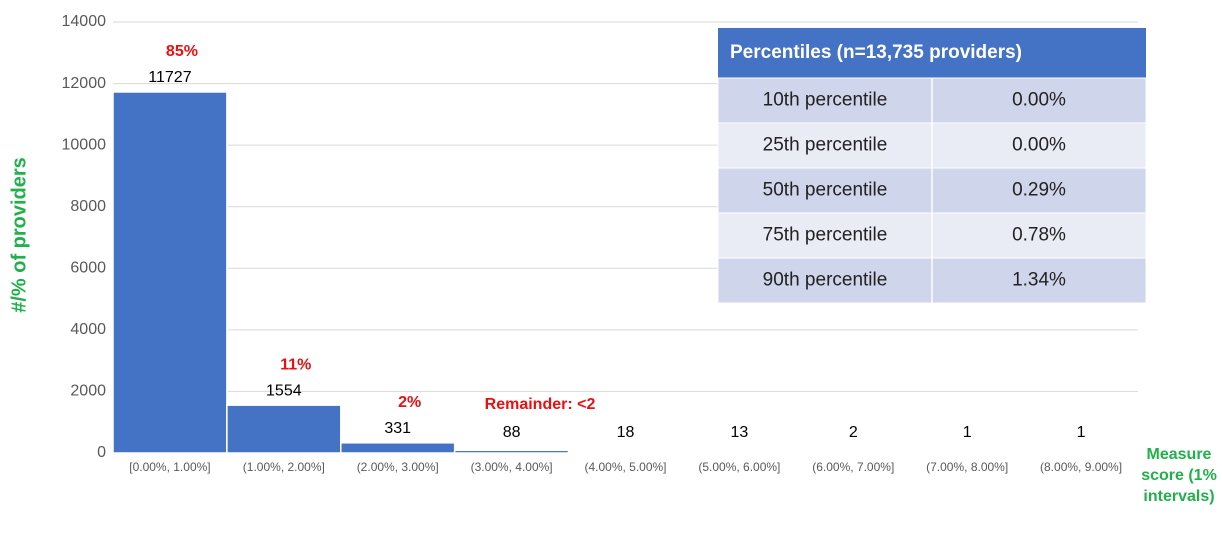 The height and width of the screenshot is (542, 1222). I want to click on data-label: 331, so click(397, 428).